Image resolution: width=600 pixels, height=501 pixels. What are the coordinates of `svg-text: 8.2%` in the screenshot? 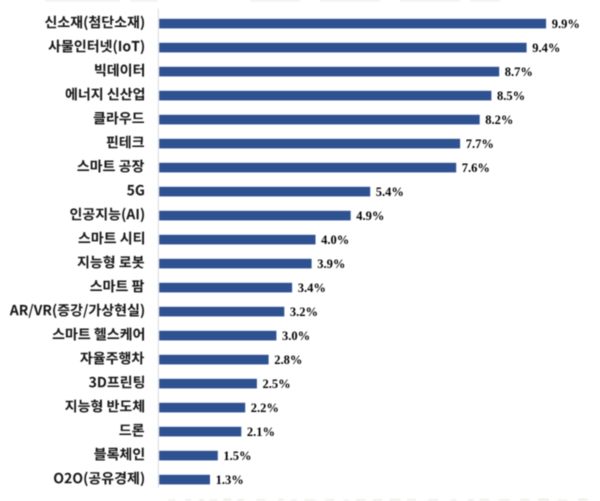 It's located at (499, 120).